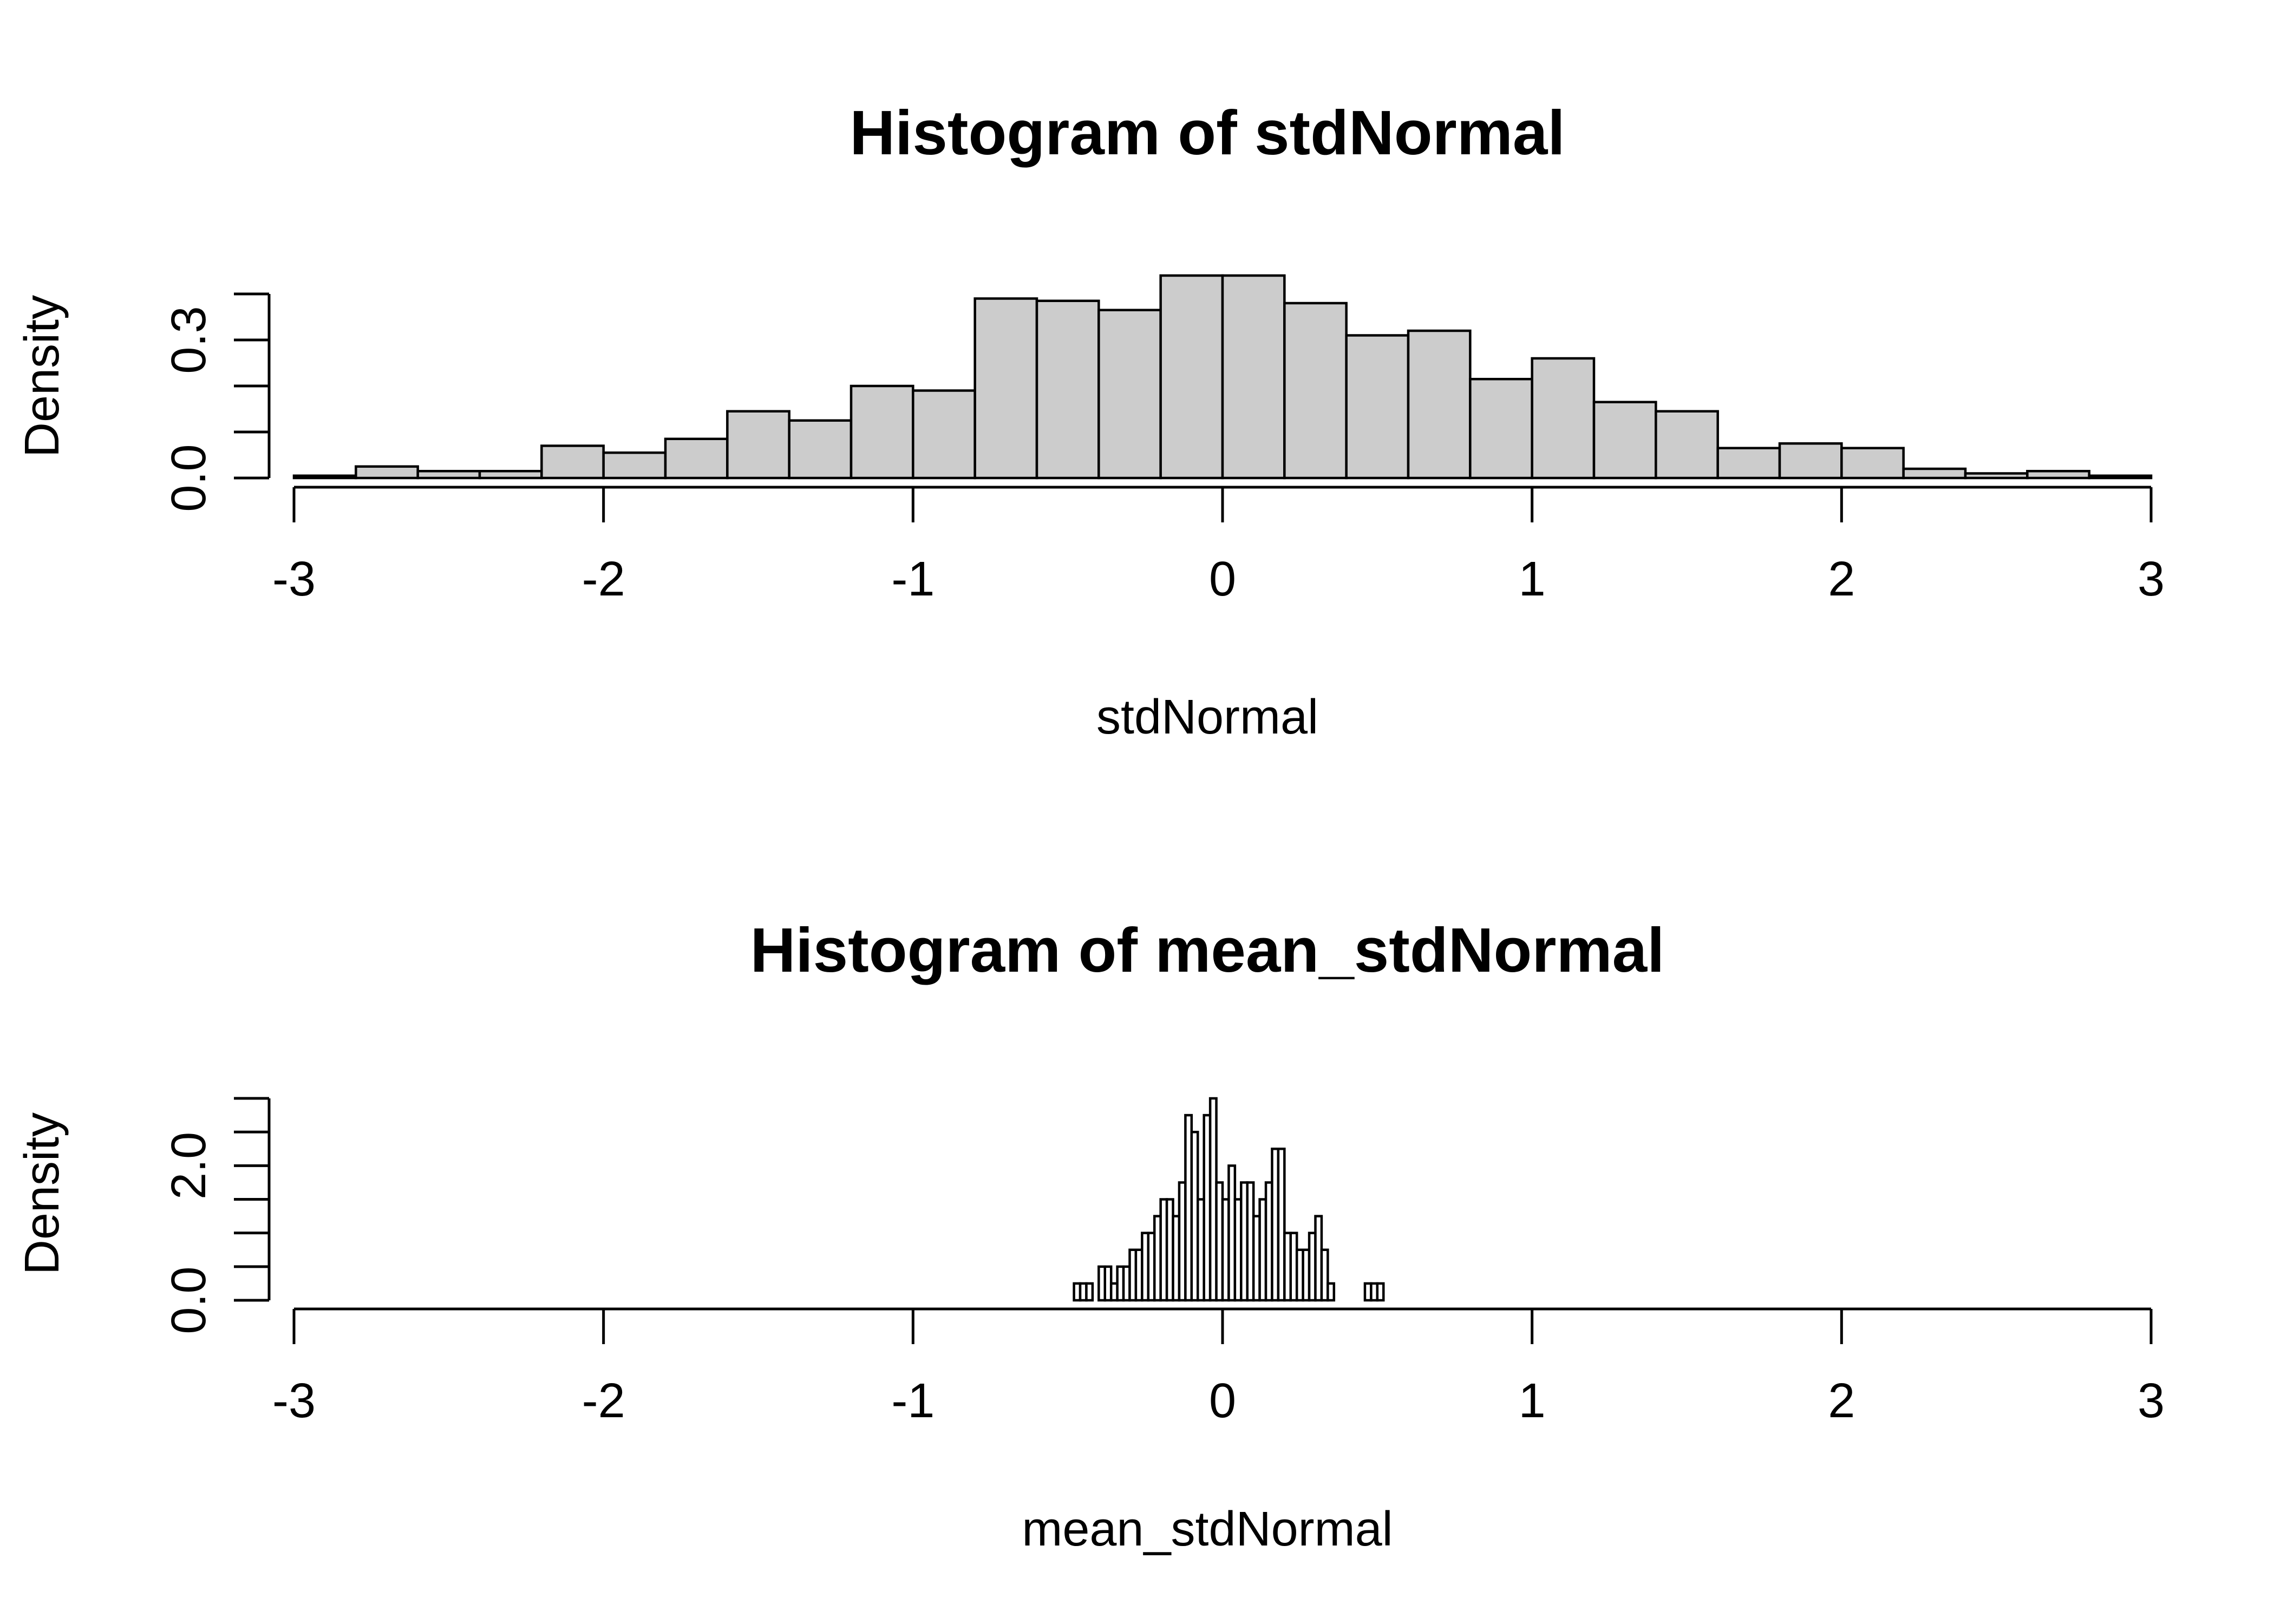 Image resolution: width=2274 pixels, height=1624 pixels. Describe the element at coordinates (1207, 717) in the screenshot. I see `x-axis-label: stdNormal` at that location.